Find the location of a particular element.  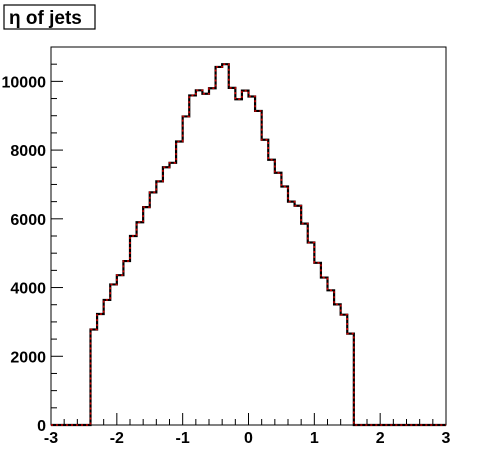

title-frame is located at coordinates (49, 17).